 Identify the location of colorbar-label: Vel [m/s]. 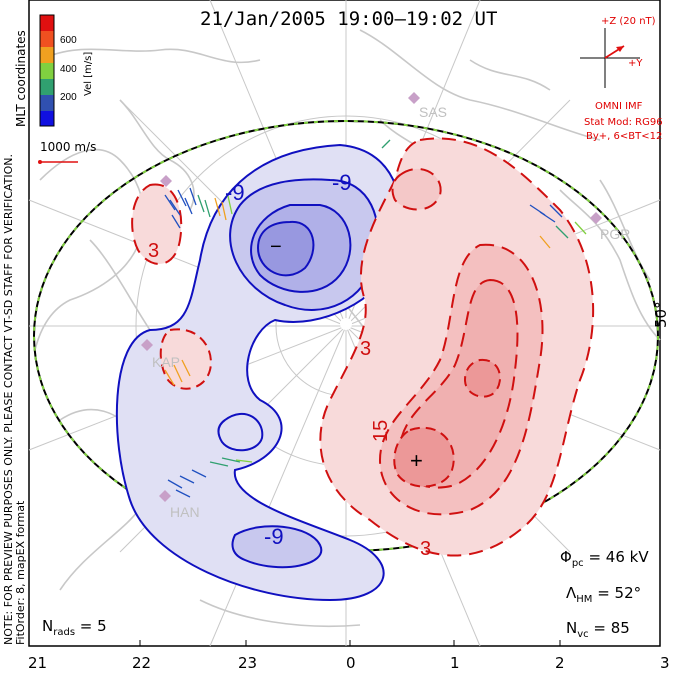
(88, 73).